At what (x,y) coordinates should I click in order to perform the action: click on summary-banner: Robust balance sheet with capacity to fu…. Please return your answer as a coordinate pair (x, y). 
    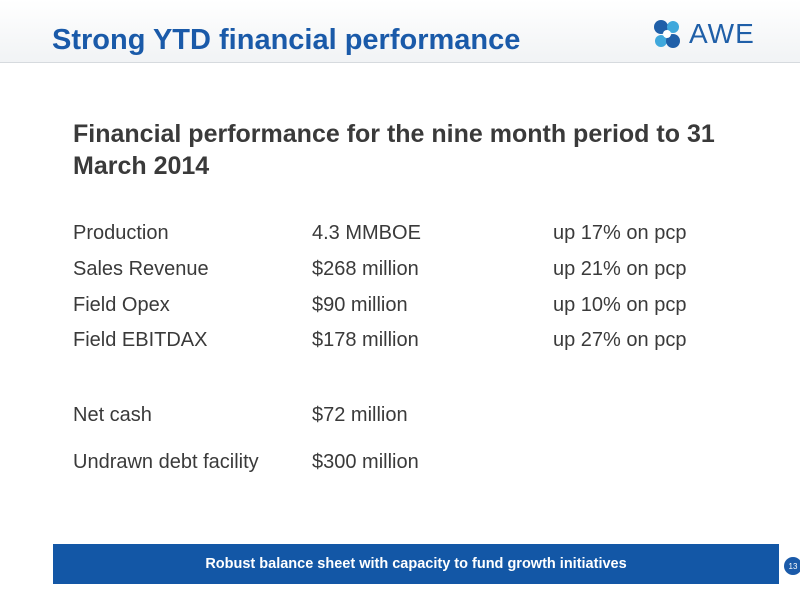
    Looking at the image, I should click on (416, 564).